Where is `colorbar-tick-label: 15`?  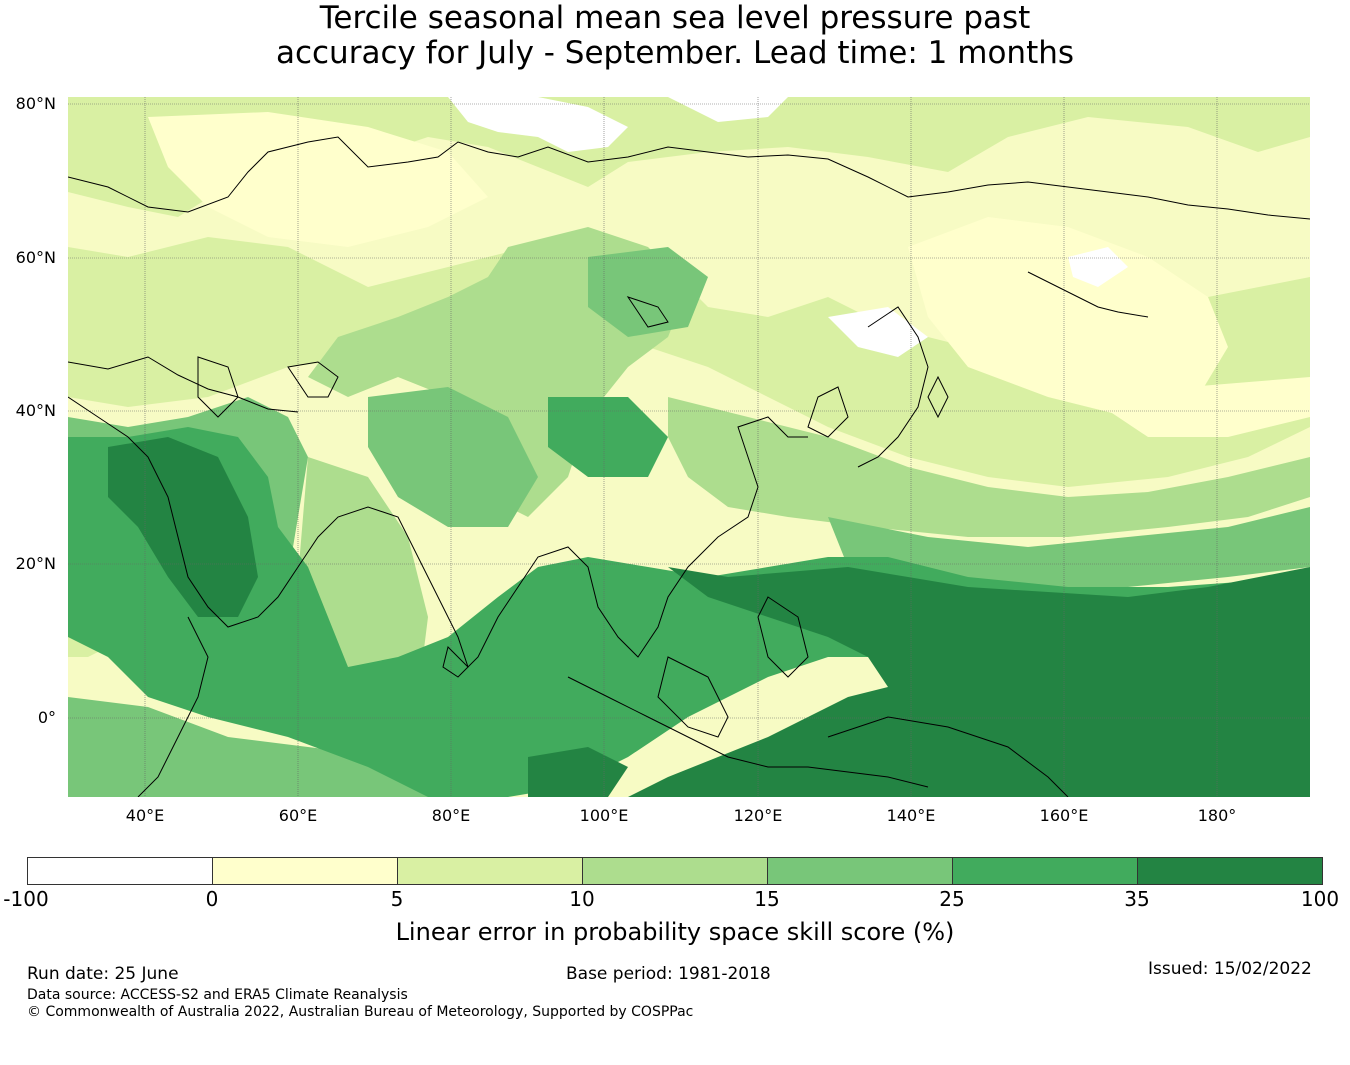
colorbar-tick-label: 15 is located at coordinates (767, 899).